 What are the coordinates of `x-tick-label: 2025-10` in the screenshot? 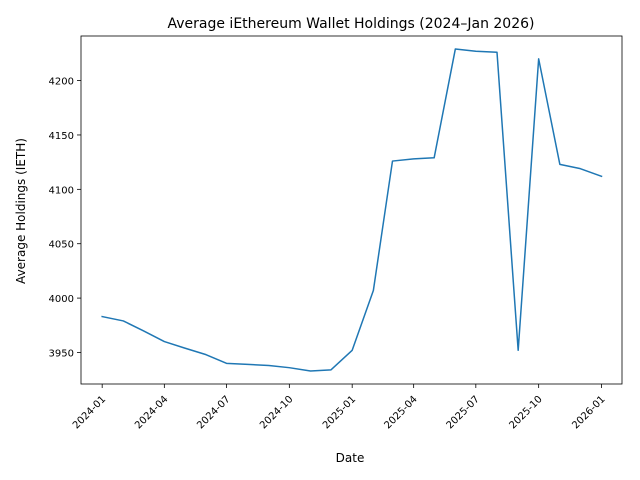 It's located at (525, 412).